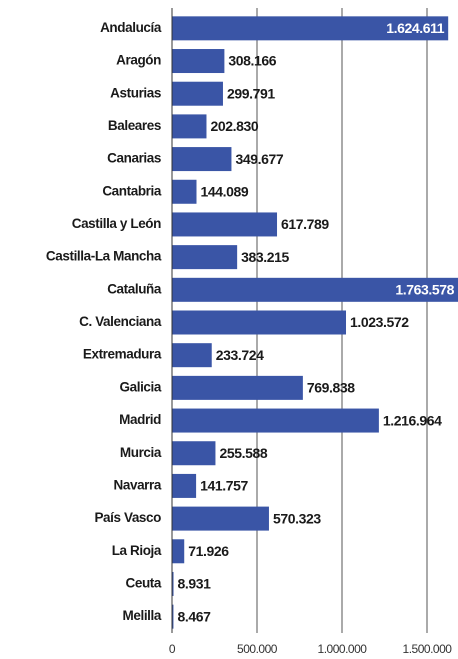 The image size is (458, 659). Describe the element at coordinates (138, 60) in the screenshot. I see `category-label: Aragón` at that location.